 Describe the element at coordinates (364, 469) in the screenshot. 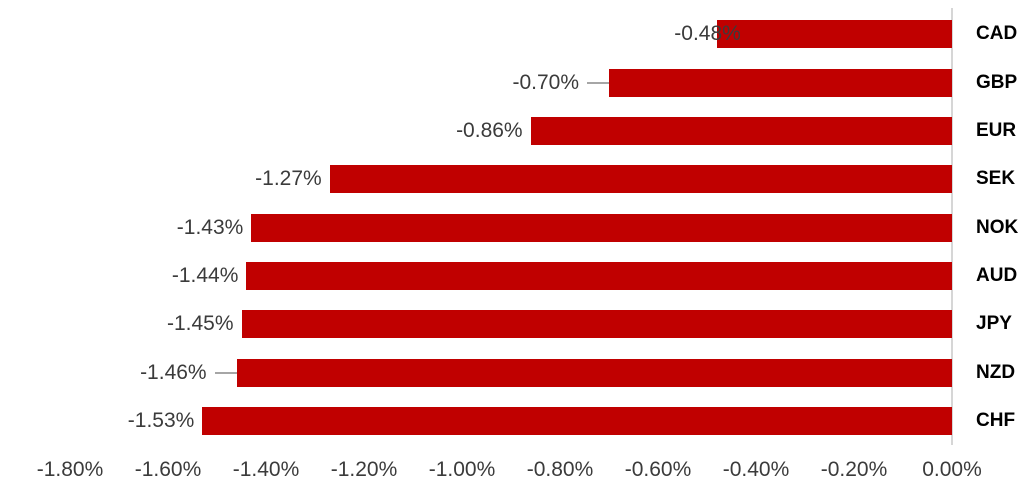

I see `x-tick--1.20pct: -1.20%` at that location.